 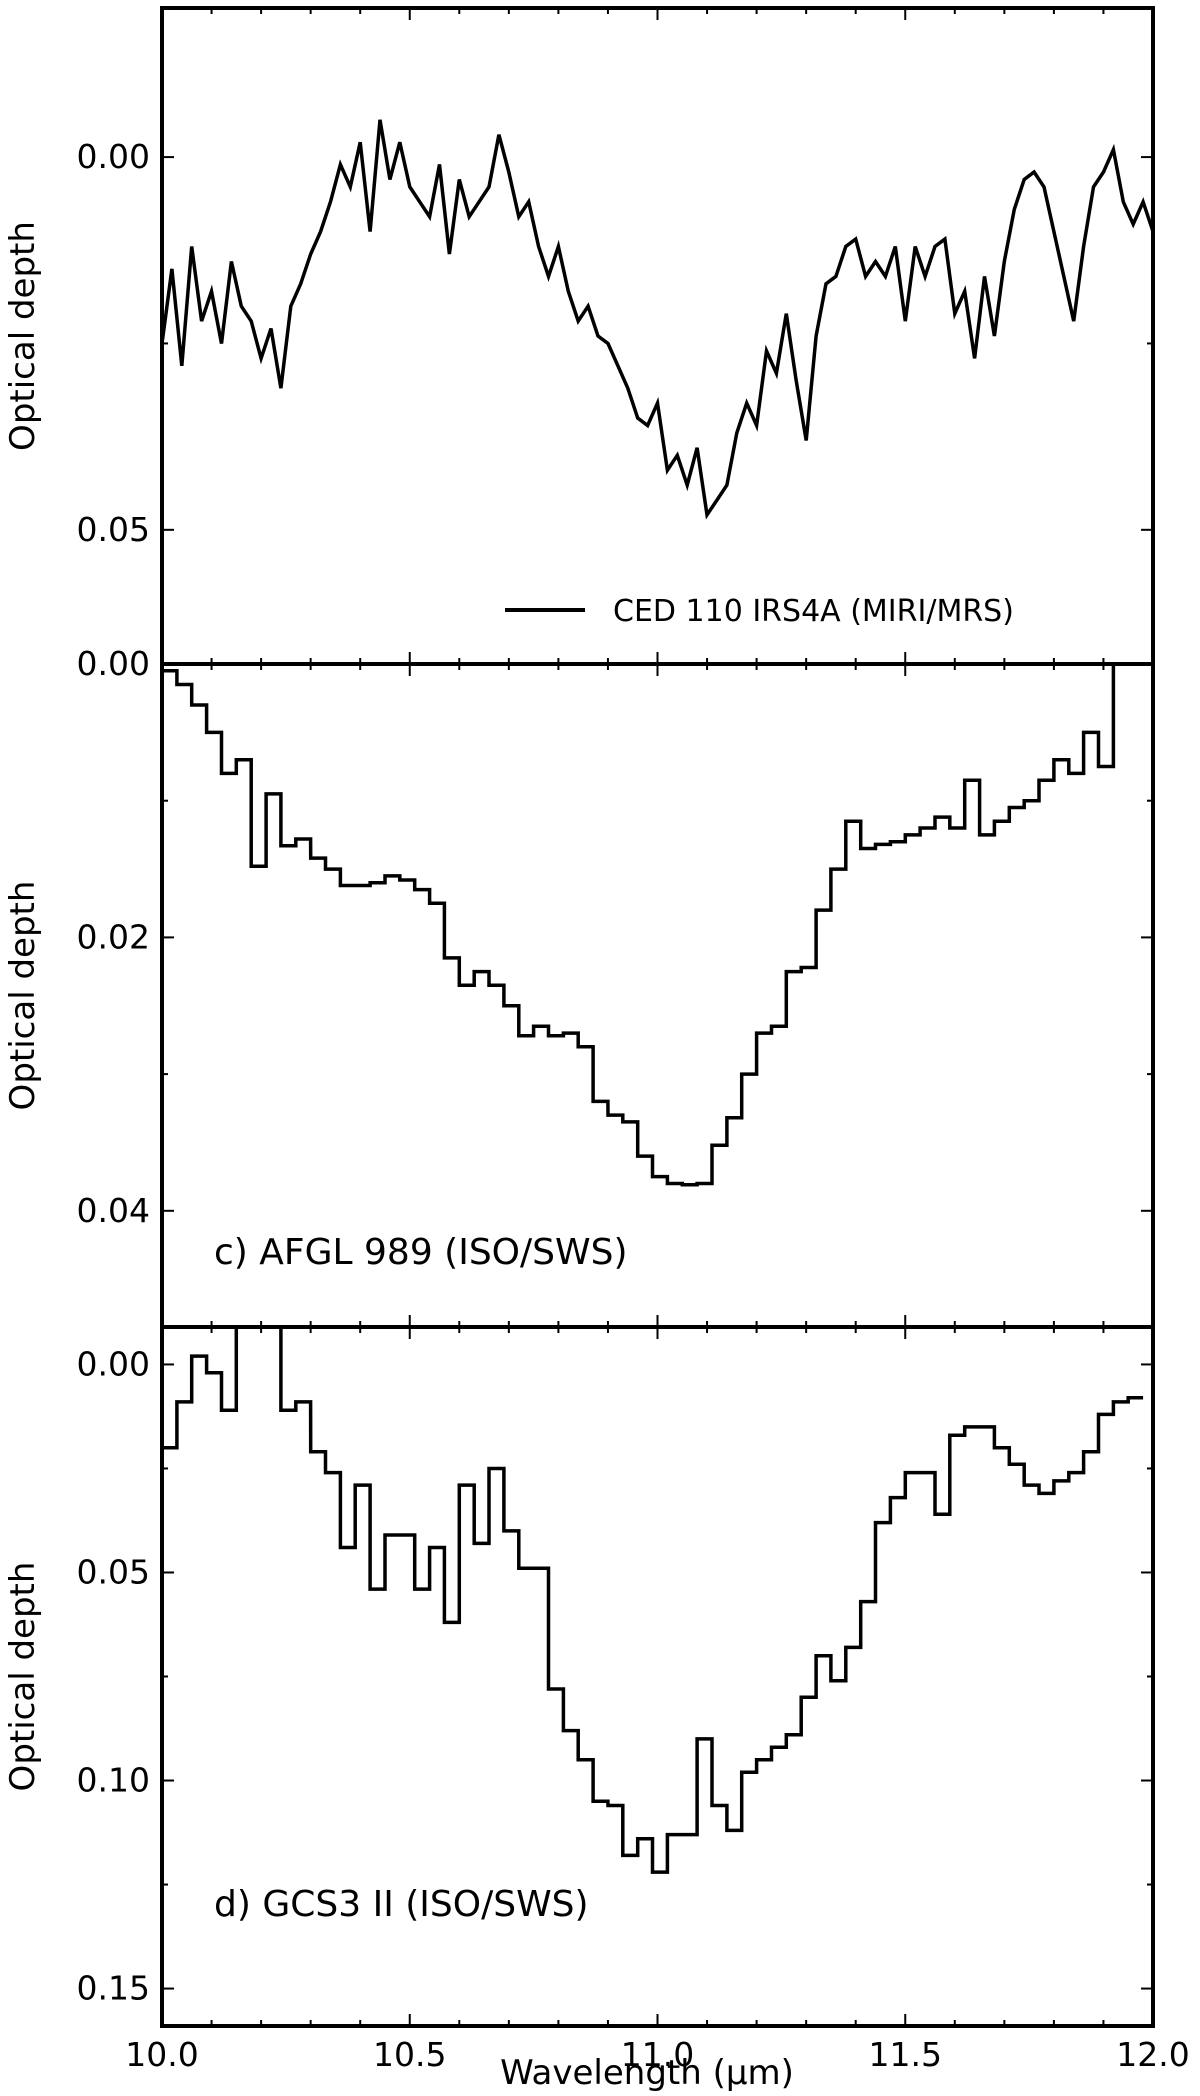 What do you see at coordinates (401, 1904) in the screenshot?
I see `panel-annotation: d) GCS3 II (ISO/SWS)` at bounding box center [401, 1904].